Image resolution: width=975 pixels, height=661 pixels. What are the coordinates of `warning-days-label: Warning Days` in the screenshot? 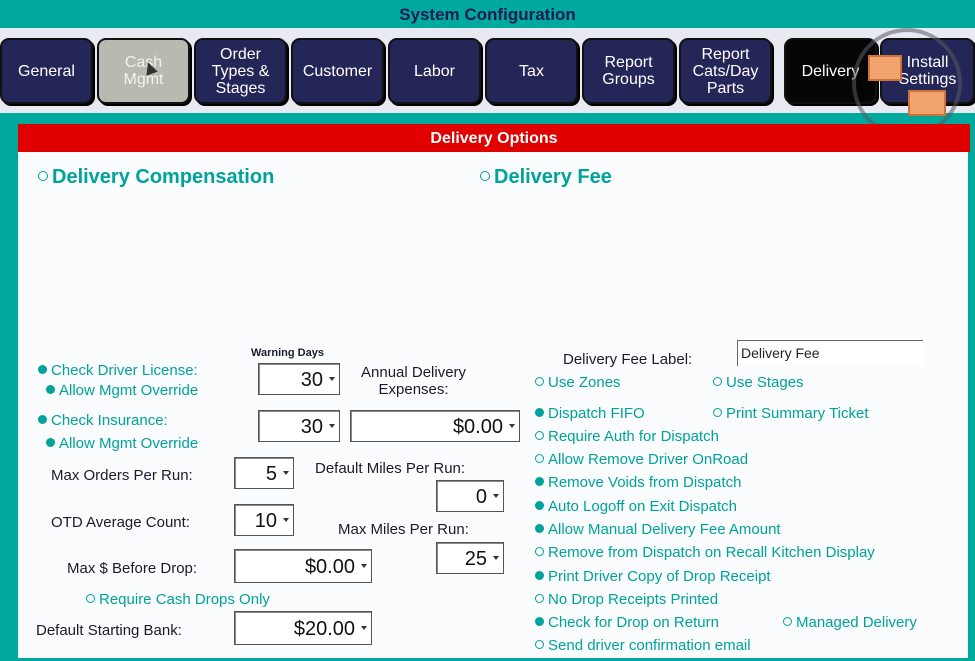 It's located at (287, 353).